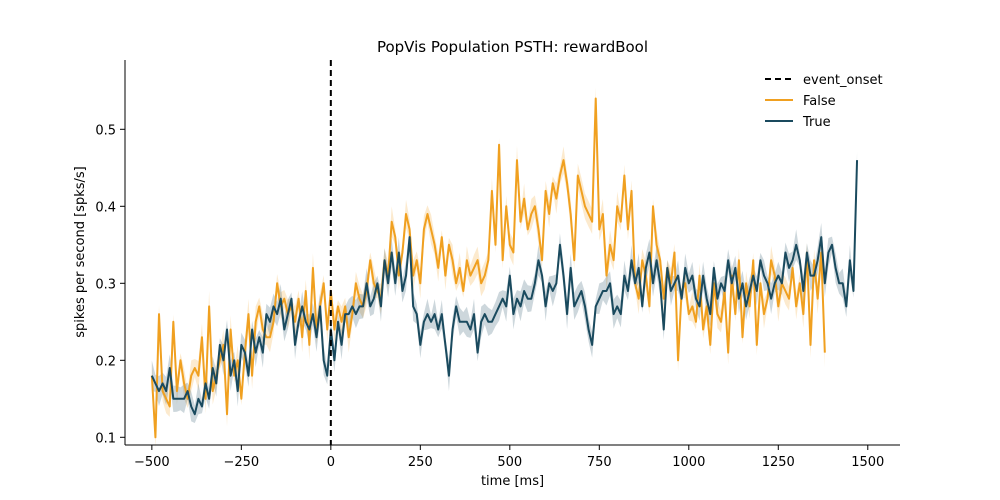 This screenshot has height=500, width=1000. I want to click on y-tick-label: 0.4, so click(105, 207).